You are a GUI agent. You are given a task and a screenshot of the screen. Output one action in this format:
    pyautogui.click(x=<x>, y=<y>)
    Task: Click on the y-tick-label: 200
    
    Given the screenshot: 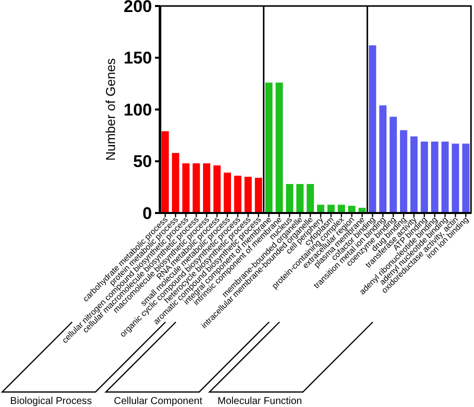 What is the action you would take?
    pyautogui.click(x=138, y=8)
    